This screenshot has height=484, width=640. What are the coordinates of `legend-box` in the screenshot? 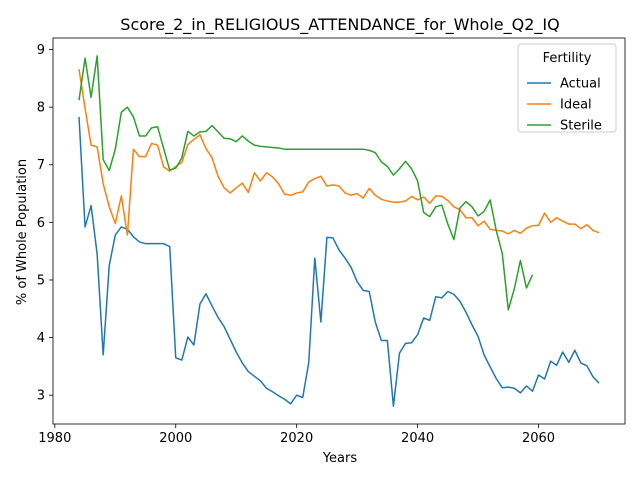 It's located at (567, 88).